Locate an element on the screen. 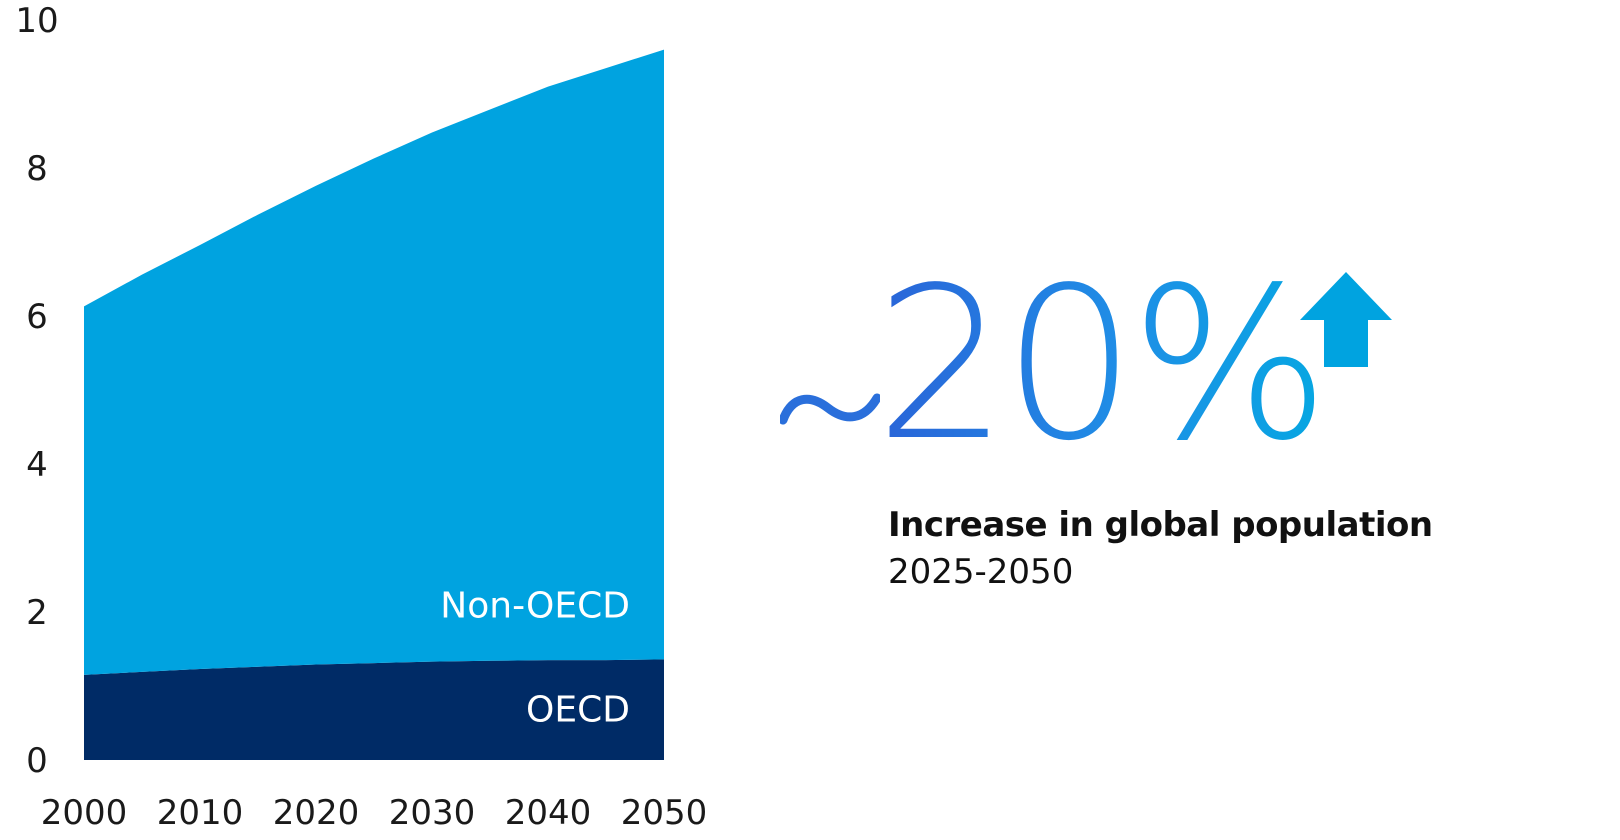  y-tick-label: 10 is located at coordinates (36, 21).